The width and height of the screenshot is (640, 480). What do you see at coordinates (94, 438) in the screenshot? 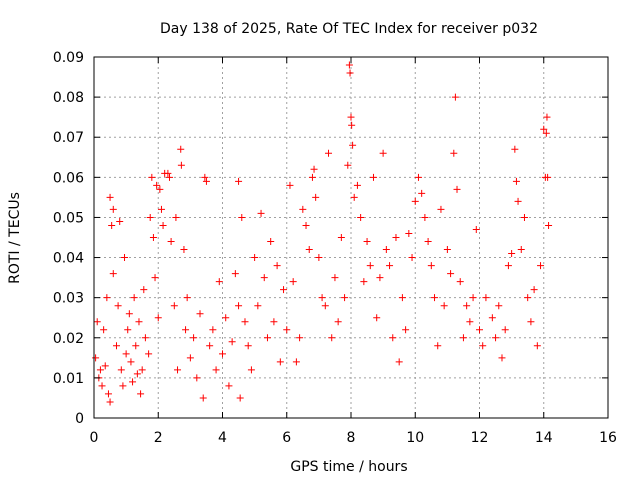
I see `x-tick-label: 0` at bounding box center [94, 438].